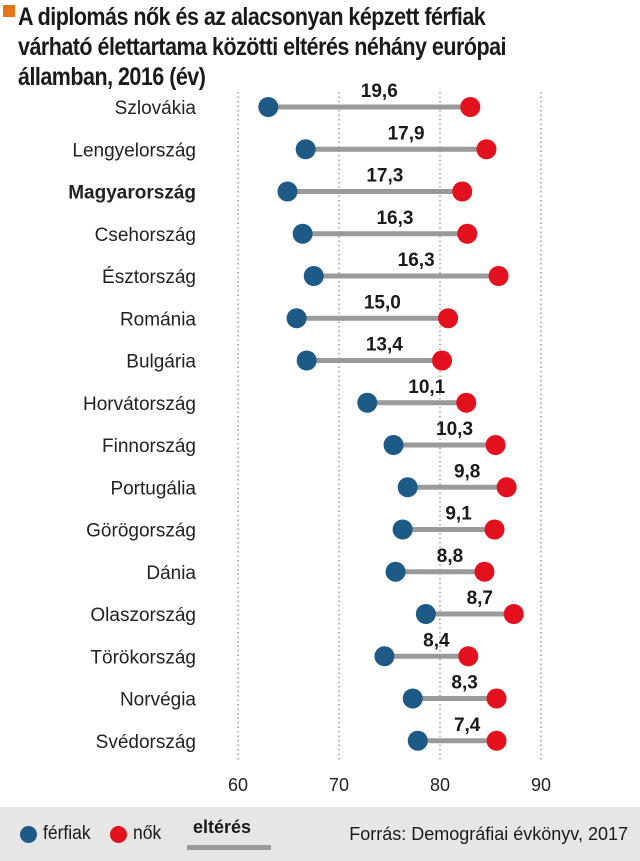 The image size is (640, 861). Describe the element at coordinates (382, 302) in the screenshot. I see `difference-value-label: 15,0` at that location.